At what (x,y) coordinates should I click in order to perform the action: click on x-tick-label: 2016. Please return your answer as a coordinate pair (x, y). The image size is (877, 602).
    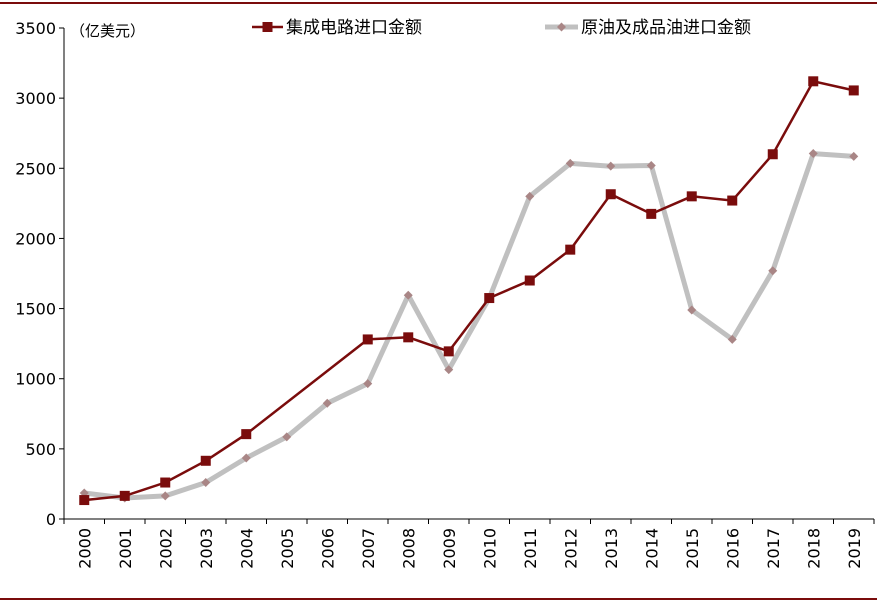
    Looking at the image, I should click on (732, 548).